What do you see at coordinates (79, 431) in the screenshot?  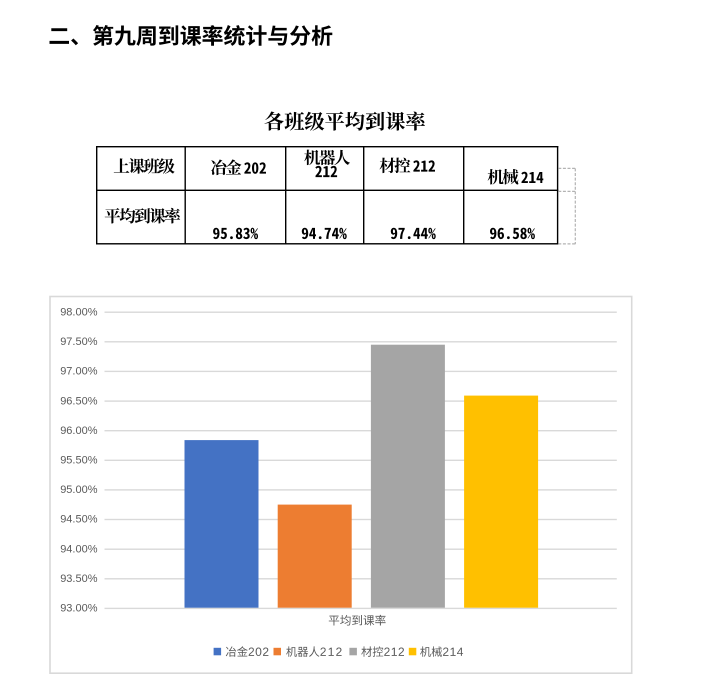 I see `svg-text: 96.00%` at bounding box center [79, 431].